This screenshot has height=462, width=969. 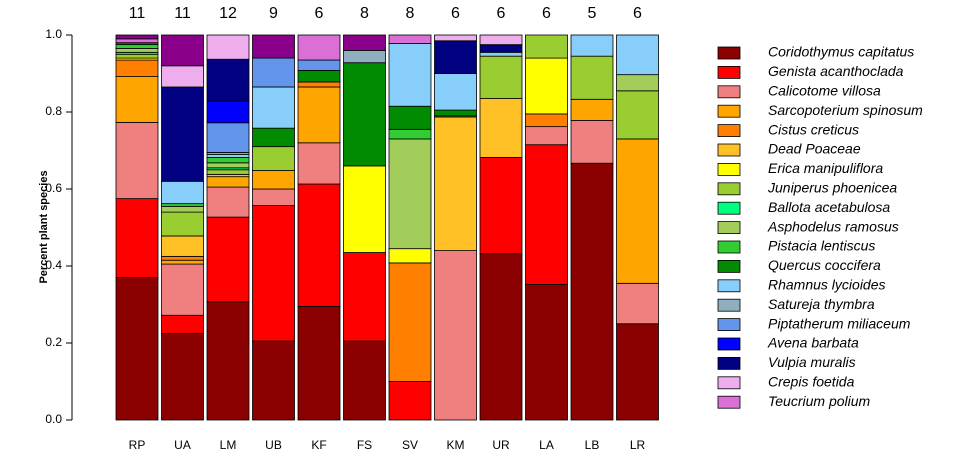 What do you see at coordinates (410, 445) in the screenshot?
I see `x-tick-label: SV` at bounding box center [410, 445].